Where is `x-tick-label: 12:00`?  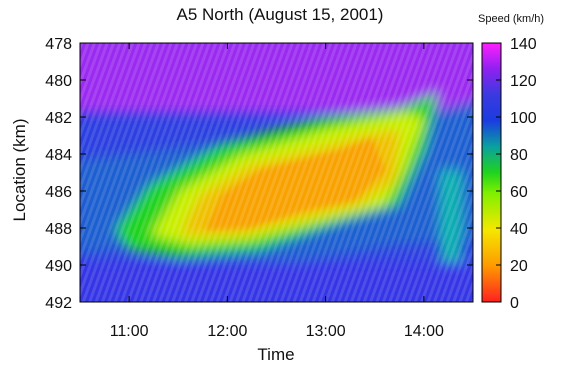 x-tick-label: 12:00 is located at coordinates (227, 331).